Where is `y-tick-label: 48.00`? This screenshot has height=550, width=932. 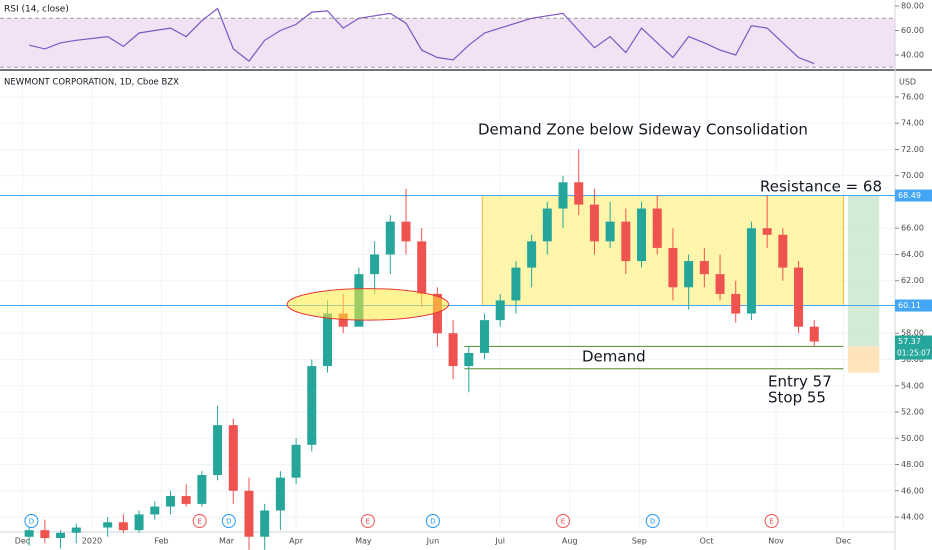
y-tick-label: 48.00 is located at coordinates (912, 464).